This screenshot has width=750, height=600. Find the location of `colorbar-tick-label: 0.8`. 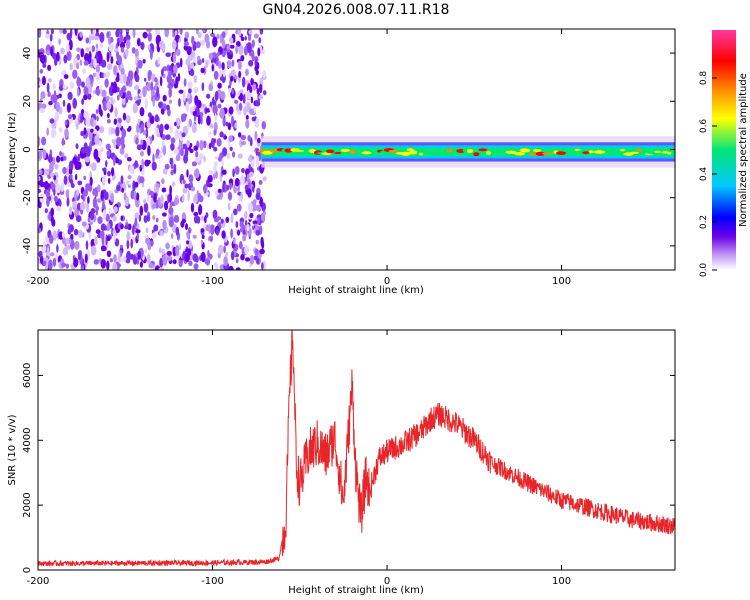

colorbar-tick-label: 0.8 is located at coordinates (704, 78).